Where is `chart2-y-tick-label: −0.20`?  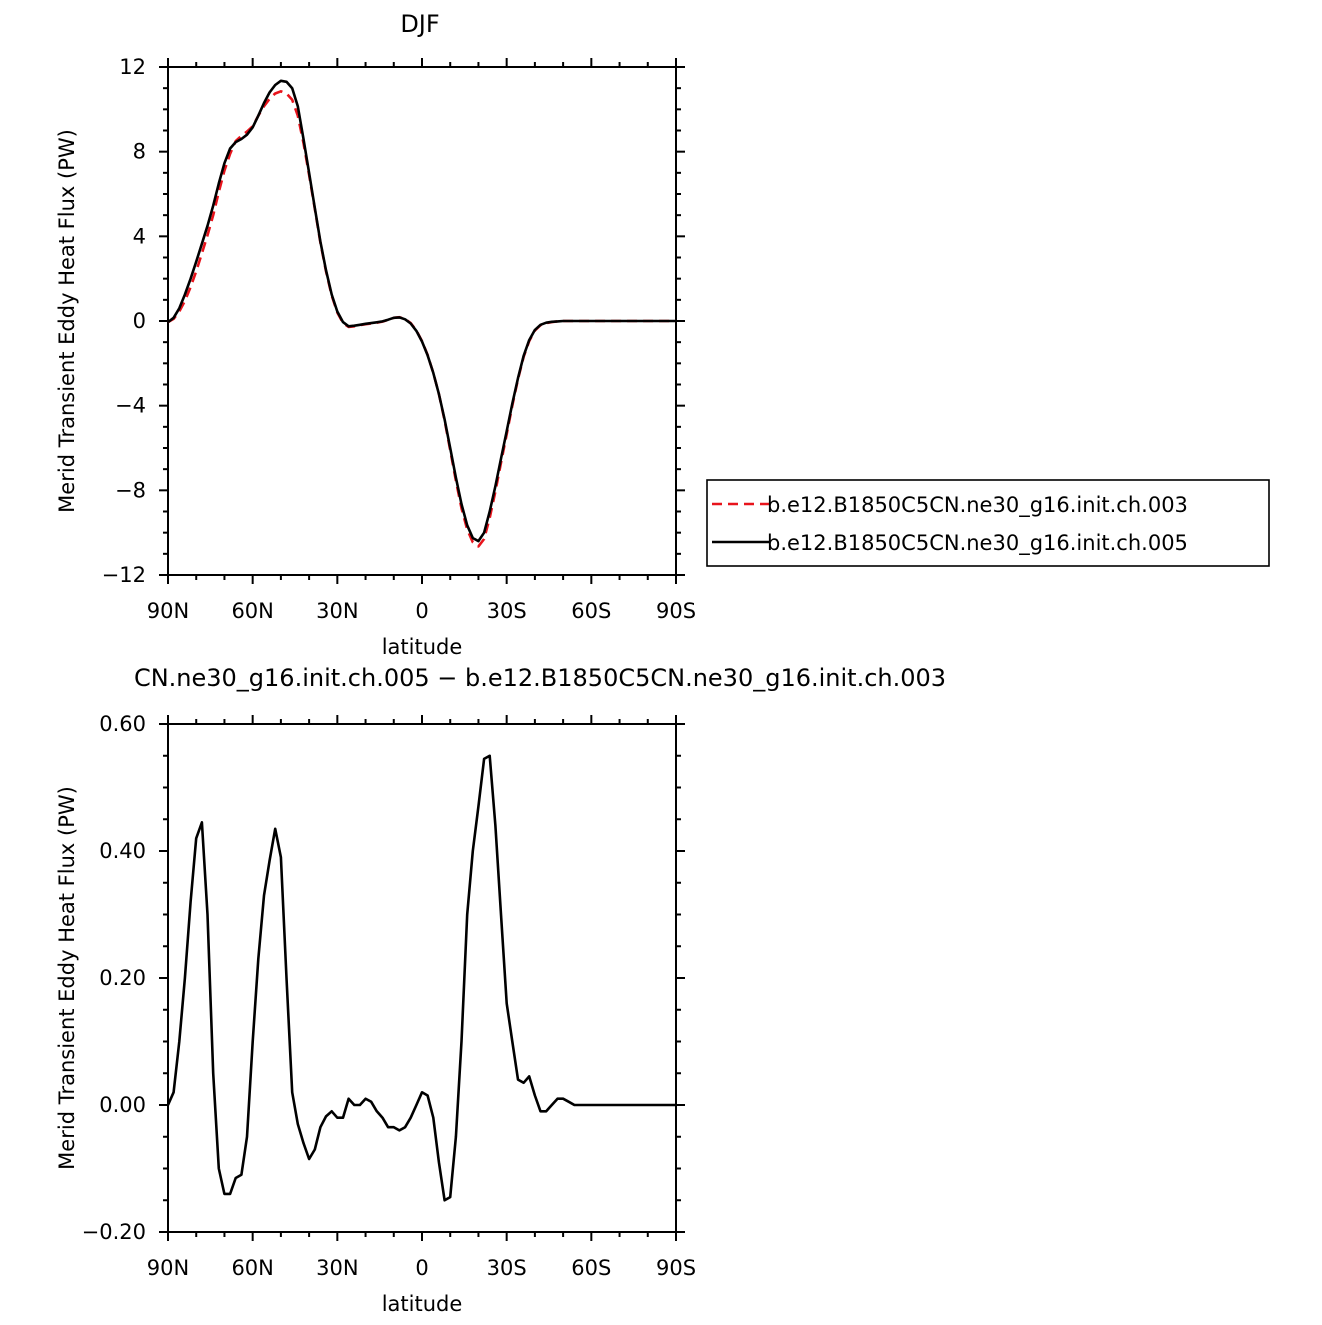 chart2-y-tick-label: −0.20 is located at coordinates (114, 1232).